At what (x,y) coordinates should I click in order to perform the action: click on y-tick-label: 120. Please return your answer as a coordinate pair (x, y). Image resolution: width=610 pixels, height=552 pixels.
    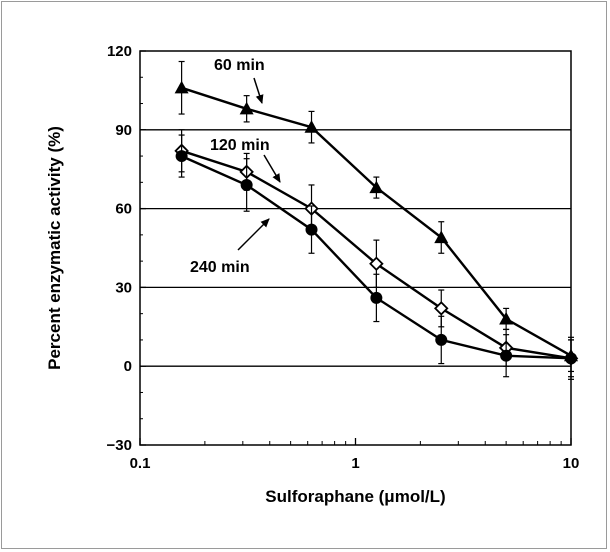
    Looking at the image, I should click on (119, 51).